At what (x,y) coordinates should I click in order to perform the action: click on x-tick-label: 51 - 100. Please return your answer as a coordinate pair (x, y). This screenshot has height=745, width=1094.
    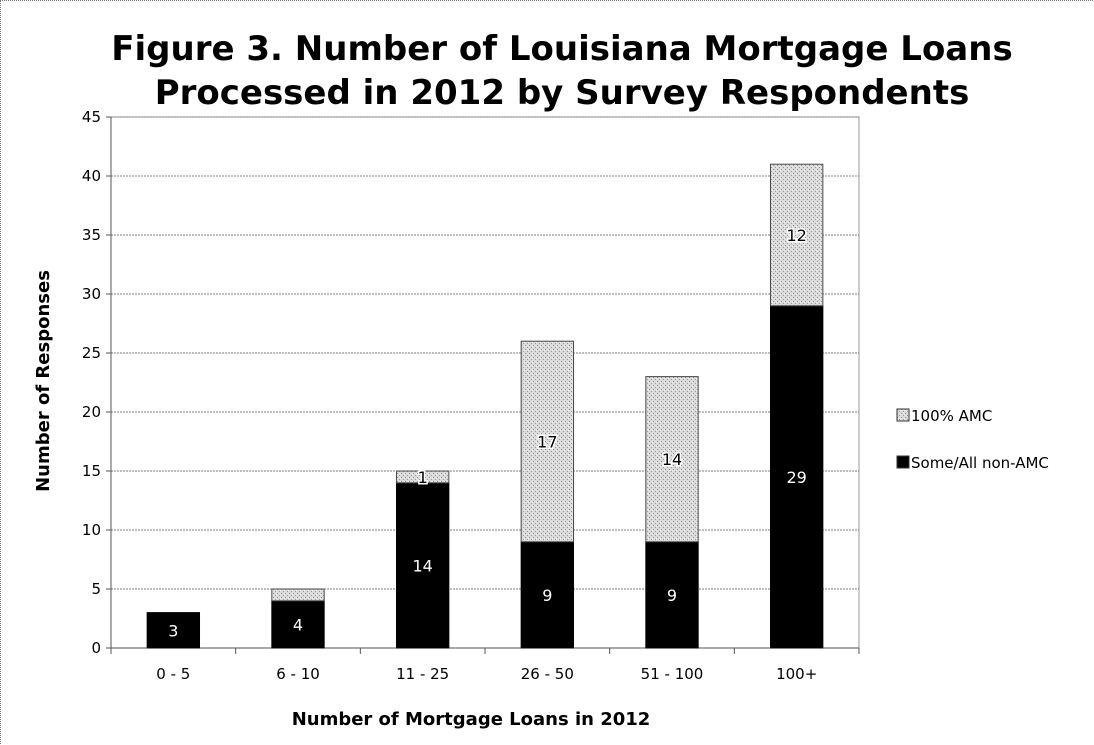
    Looking at the image, I should click on (672, 674).